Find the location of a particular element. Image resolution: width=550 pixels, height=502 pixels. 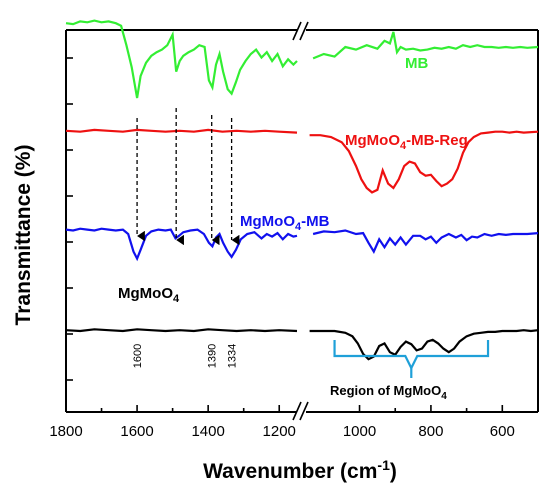

peak-label: 1600 is located at coordinates (138, 356).